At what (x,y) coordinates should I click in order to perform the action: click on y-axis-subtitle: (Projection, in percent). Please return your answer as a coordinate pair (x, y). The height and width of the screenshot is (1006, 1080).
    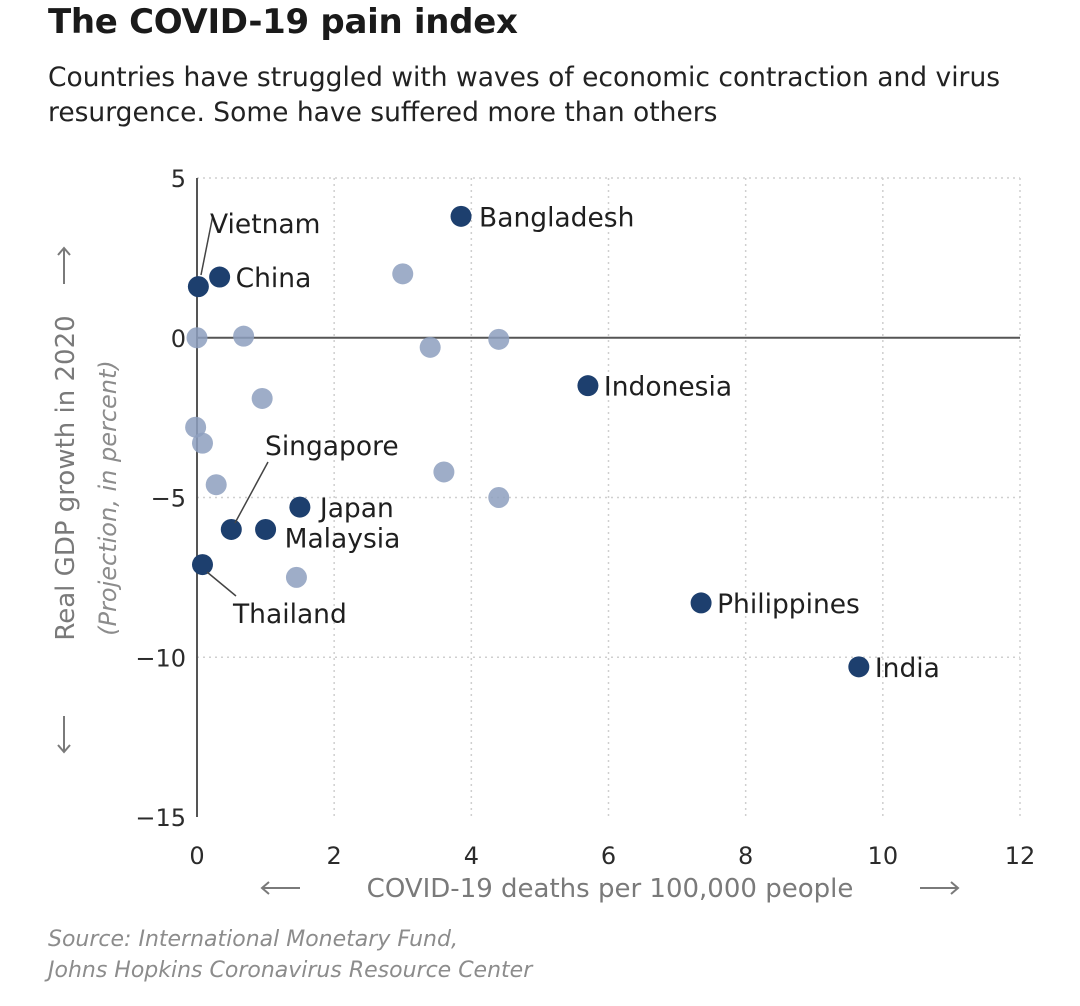
    Looking at the image, I should click on (108, 498).